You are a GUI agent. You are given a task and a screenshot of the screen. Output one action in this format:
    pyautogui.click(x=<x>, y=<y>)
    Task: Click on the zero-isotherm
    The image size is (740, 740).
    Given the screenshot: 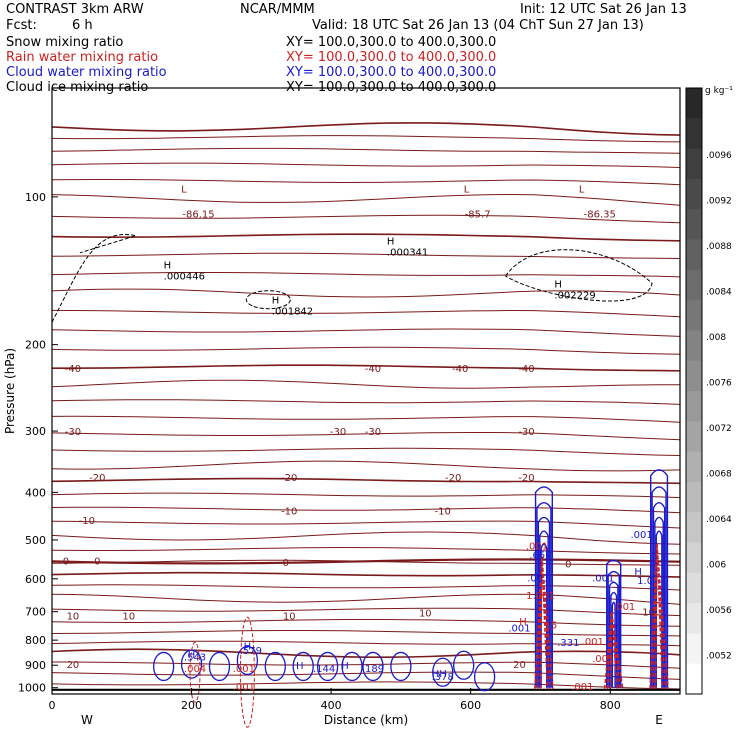 What is the action you would take?
    pyautogui.click(x=366, y=561)
    